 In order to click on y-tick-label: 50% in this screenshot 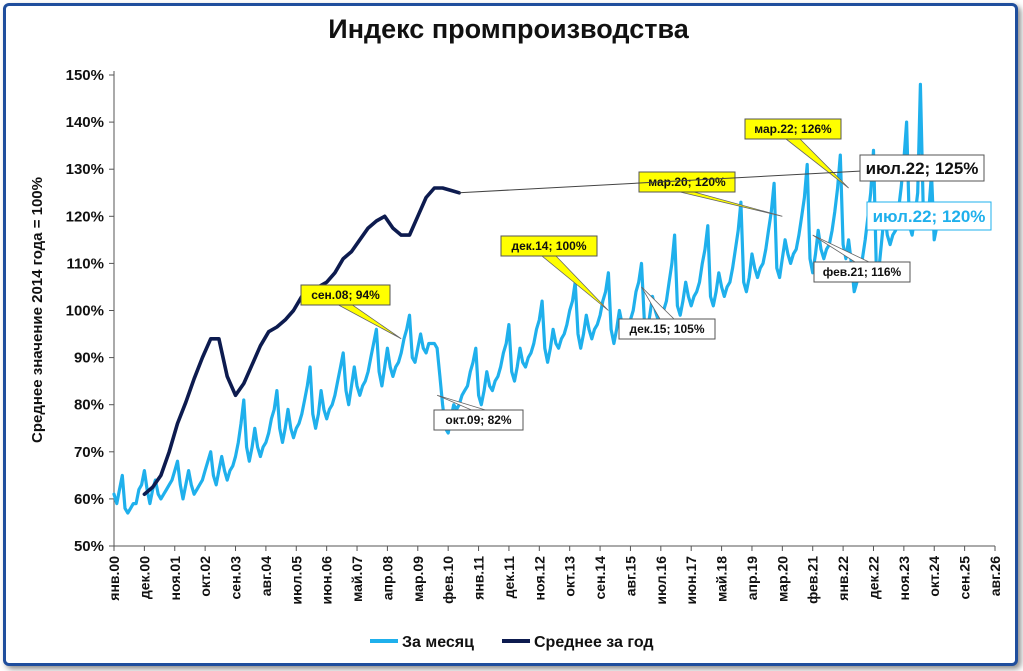, I will do `click(89, 546)`.